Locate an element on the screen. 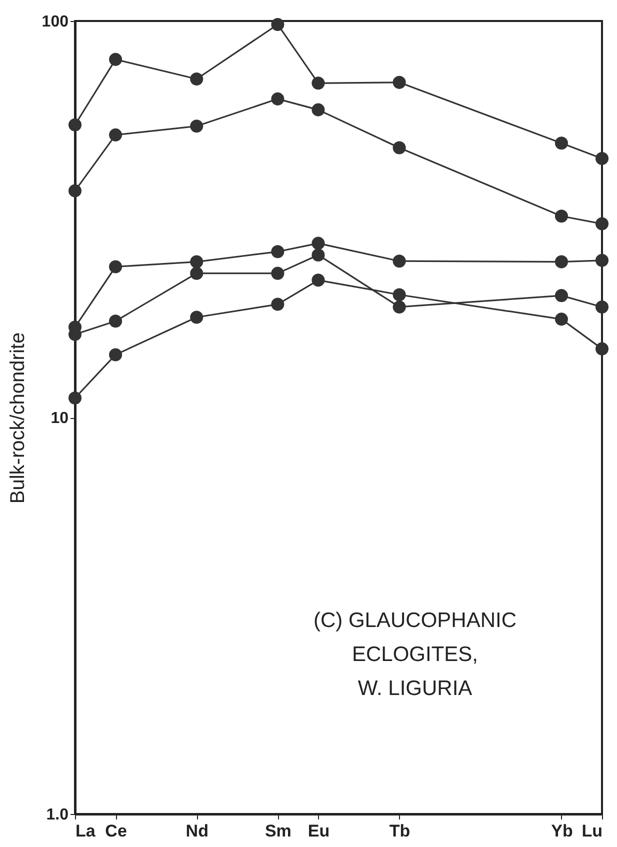  y-tick-label: 1.0 is located at coordinates (57, 815).